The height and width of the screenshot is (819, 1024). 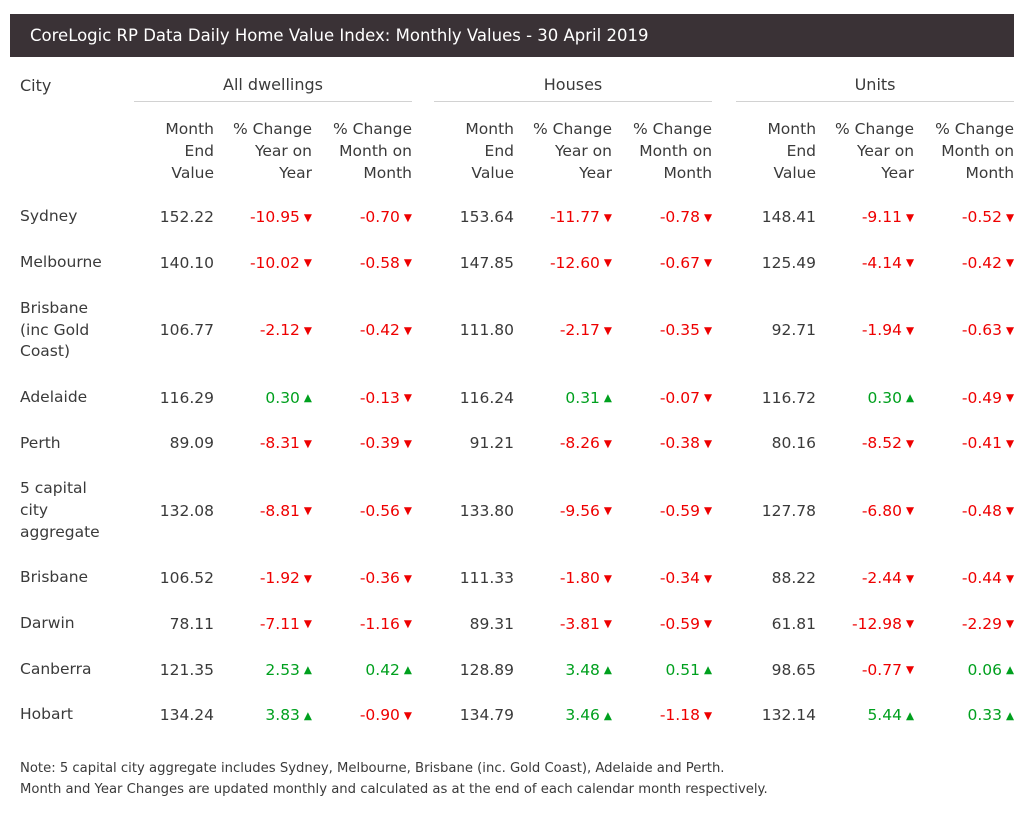 I want to click on change-cell: -4.14 ▼, so click(x=865, y=263).